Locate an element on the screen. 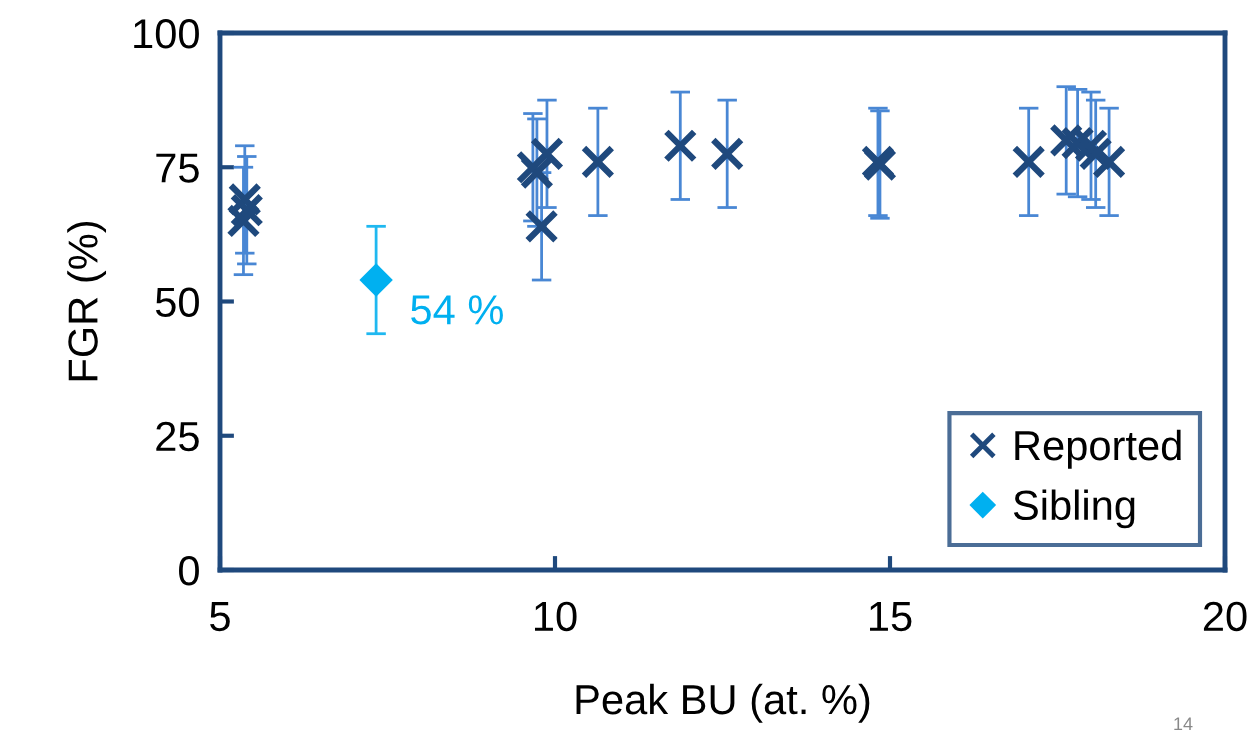 This screenshot has height=741, width=1258. text: 14 is located at coordinates (1183, 723).